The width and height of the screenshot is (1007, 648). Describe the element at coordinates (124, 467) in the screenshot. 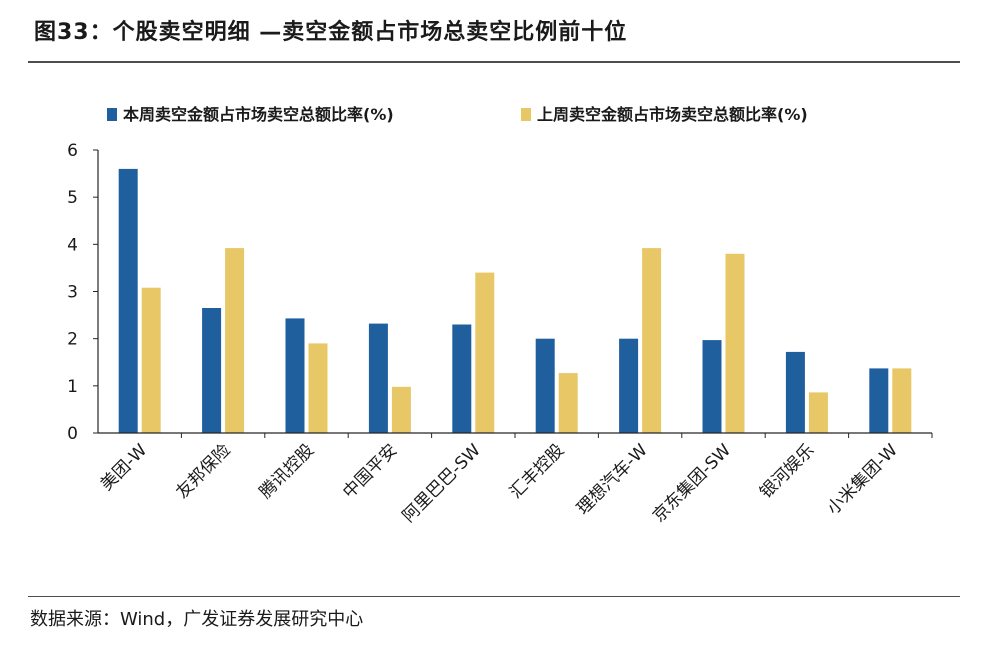

I see `x-tick-label: 美团-W` at that location.